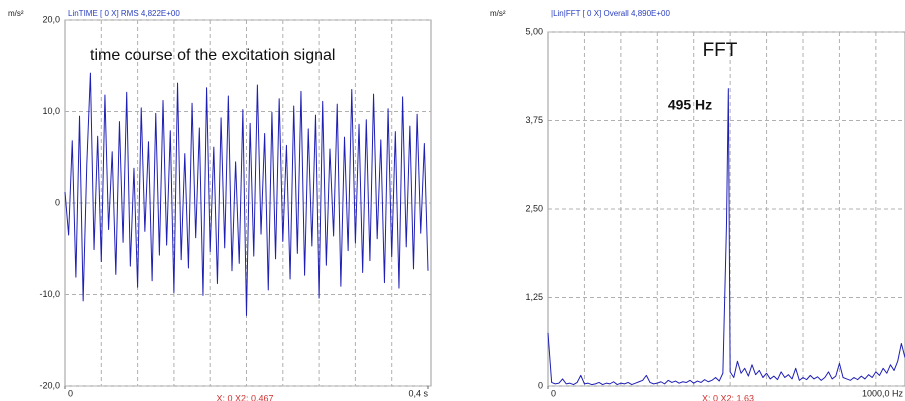  What do you see at coordinates (534, 297) in the screenshot?
I see `y-tick-label: 1,25` at bounding box center [534, 297].